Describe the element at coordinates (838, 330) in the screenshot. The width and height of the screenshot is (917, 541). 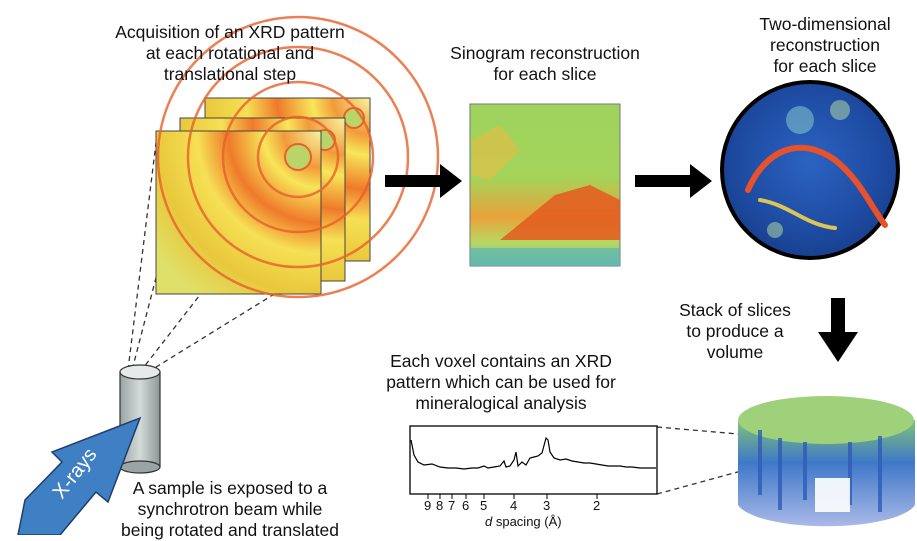
I see `arrow-down` at that location.